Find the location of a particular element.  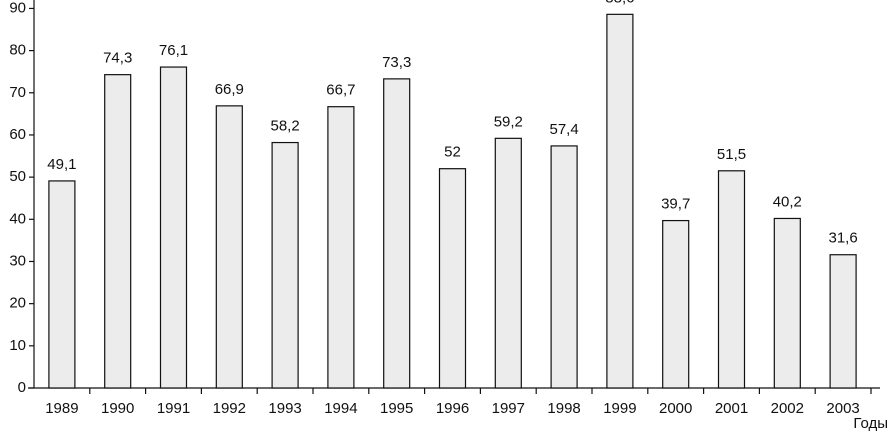

y-tick-label: 40 is located at coordinates (17, 218).